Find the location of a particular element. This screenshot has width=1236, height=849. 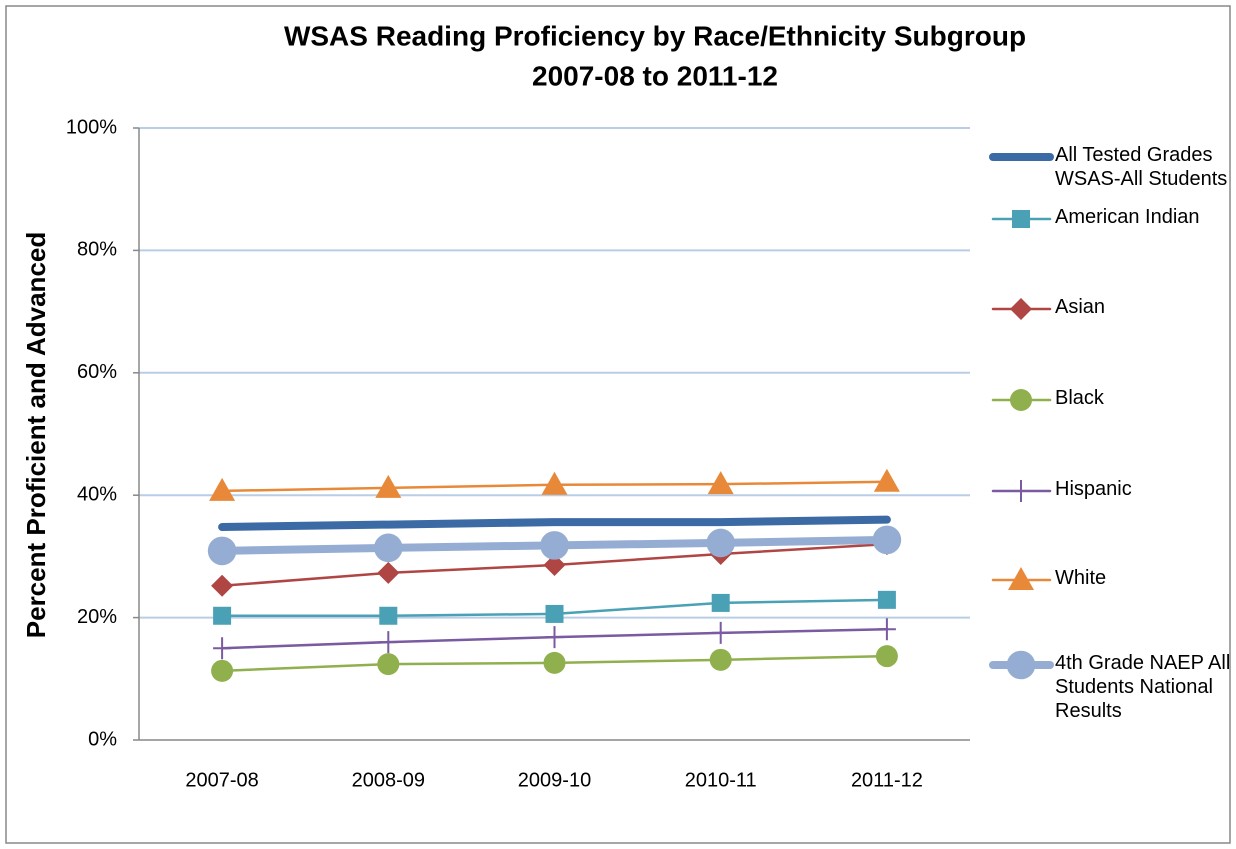

y-tick-label: 100% is located at coordinates (91, 127).